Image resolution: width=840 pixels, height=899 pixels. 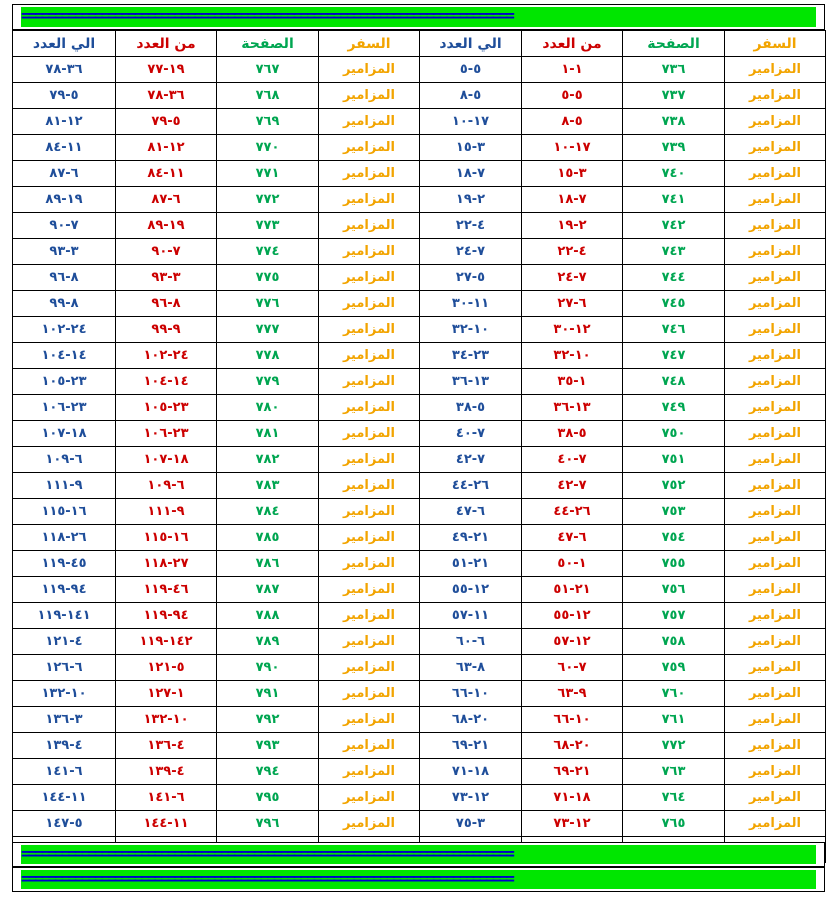 I want to click on table-row: المزامير ٧٤٥ ٦-٢٧ ١١-٣٠ المزامير ٧٧٦ ٨-٩٦ ٨-٩٩, so click(x=419, y=303).